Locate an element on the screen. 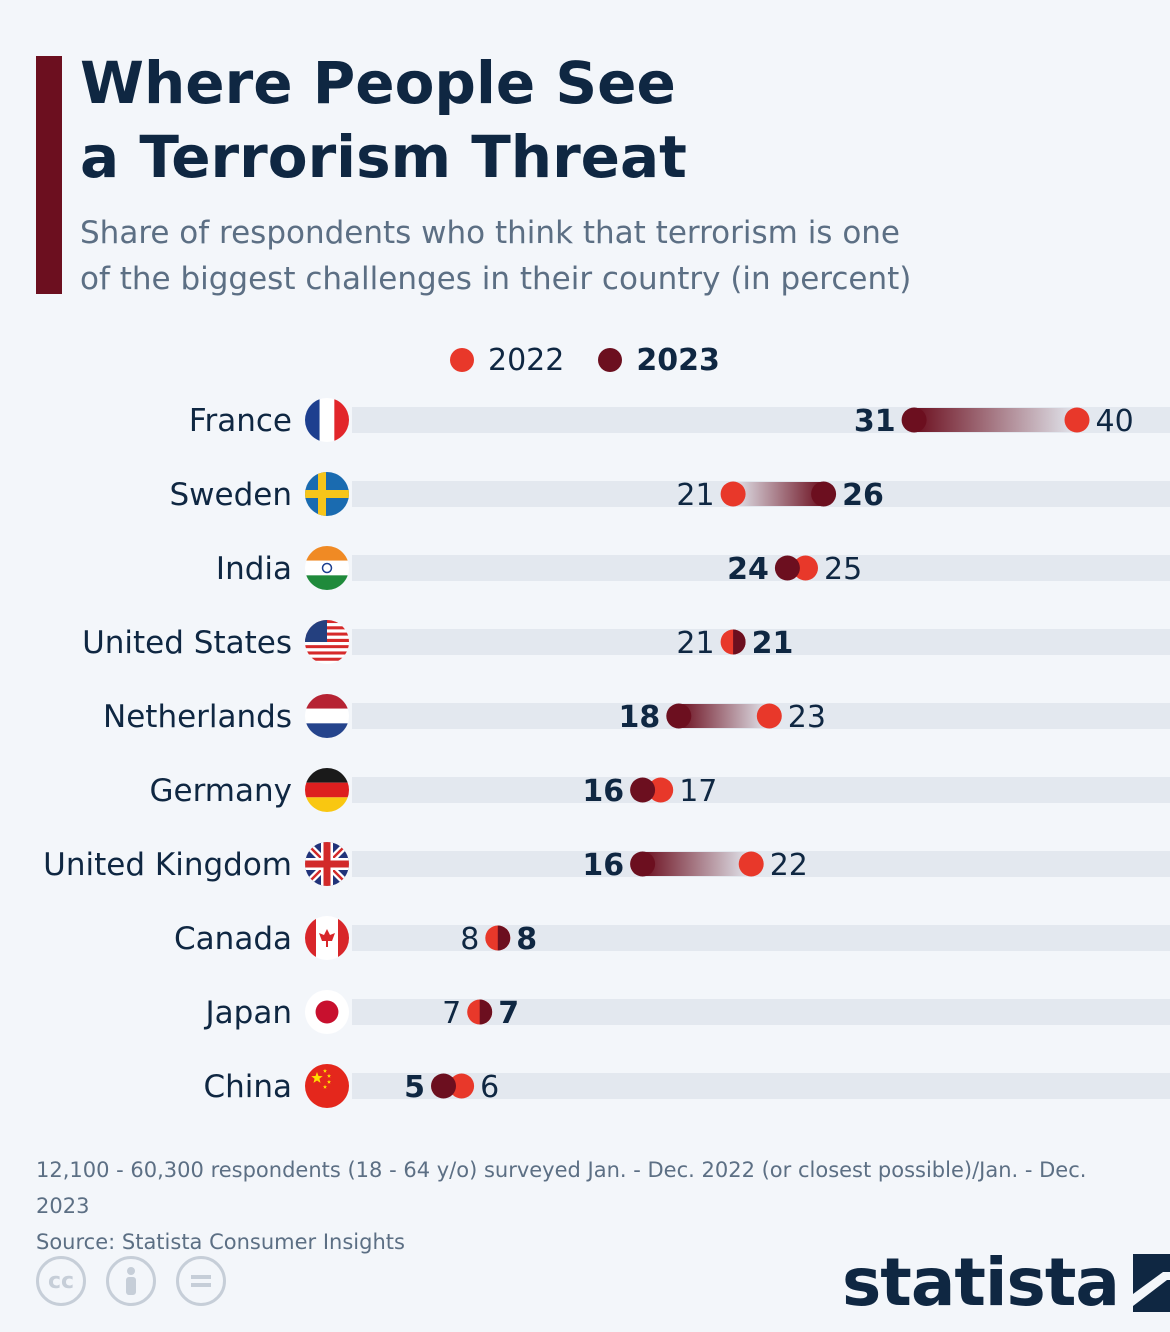  legend-dot-2022 is located at coordinates (462, 360).